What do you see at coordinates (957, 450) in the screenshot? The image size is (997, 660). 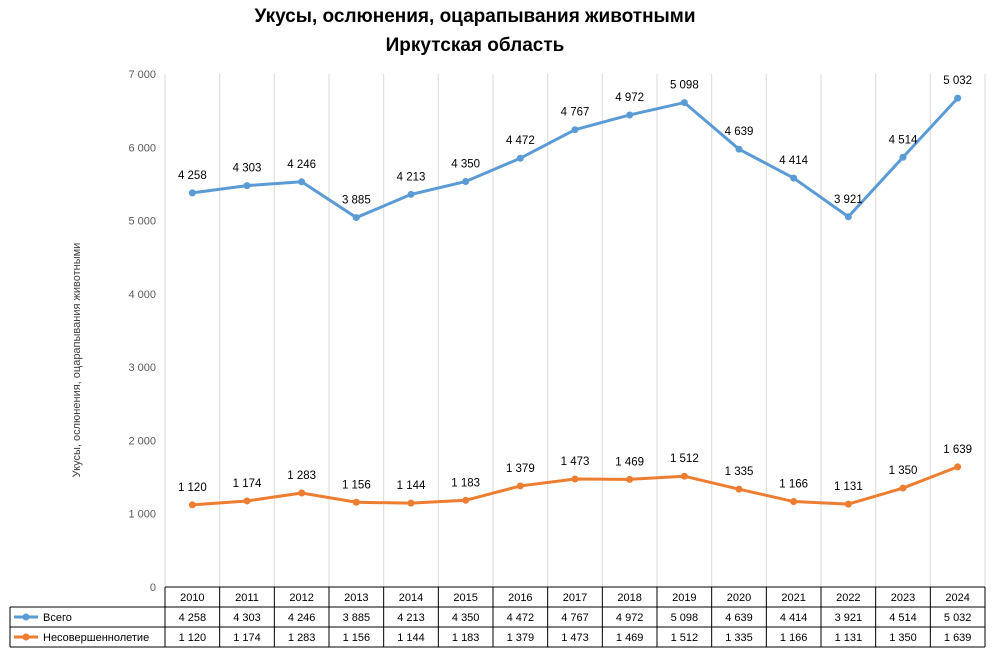 I see `data-label: 1 639` at bounding box center [957, 450].